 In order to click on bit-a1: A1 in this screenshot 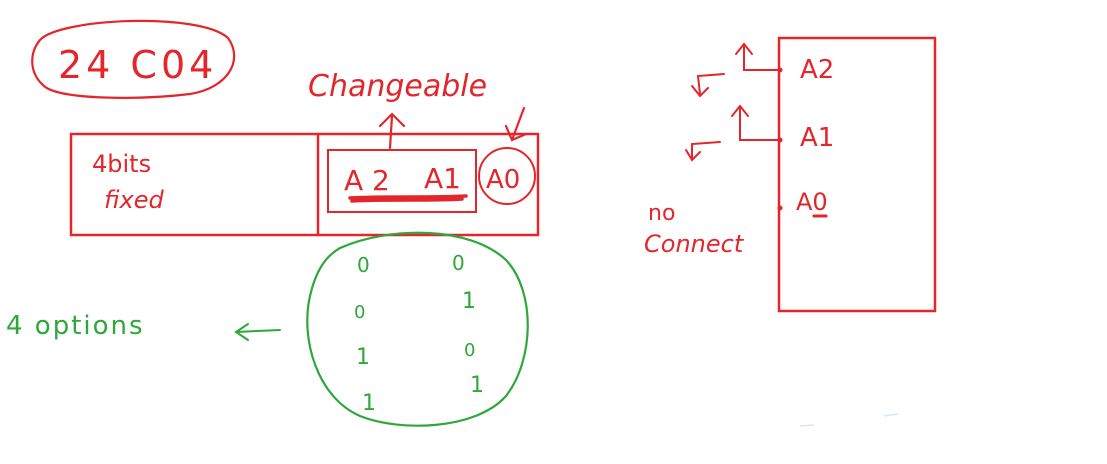, I will do `click(442, 178)`.